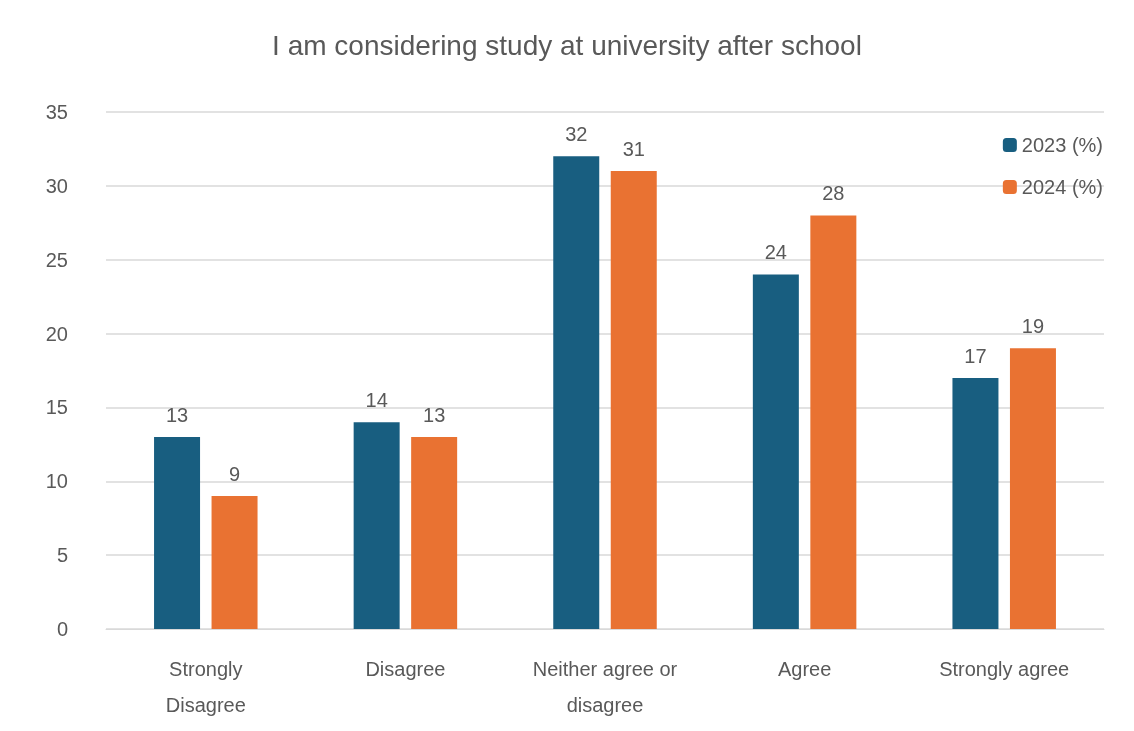  Describe the element at coordinates (1033, 326) in the screenshot. I see `data-label: 19` at that location.